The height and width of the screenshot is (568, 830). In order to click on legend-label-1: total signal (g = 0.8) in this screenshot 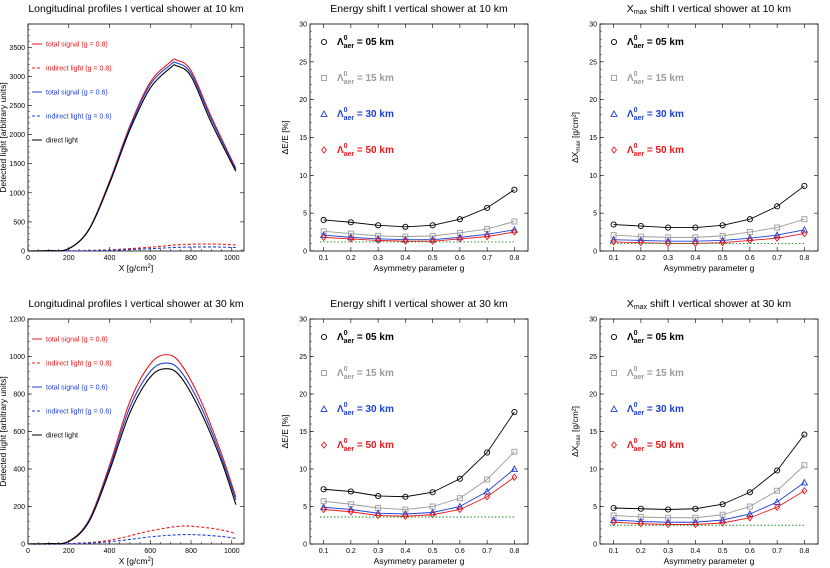, I will do `click(77, 340)`.